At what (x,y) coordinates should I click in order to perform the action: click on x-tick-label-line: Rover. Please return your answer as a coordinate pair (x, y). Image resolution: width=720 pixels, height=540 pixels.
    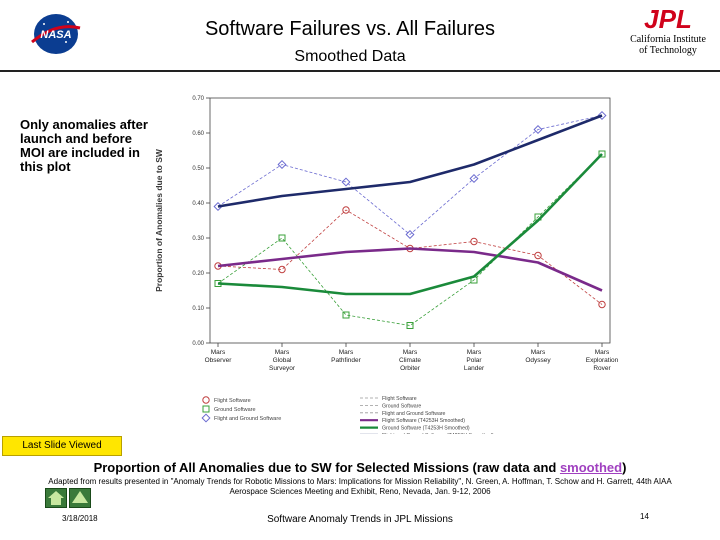
    Looking at the image, I should click on (602, 368).